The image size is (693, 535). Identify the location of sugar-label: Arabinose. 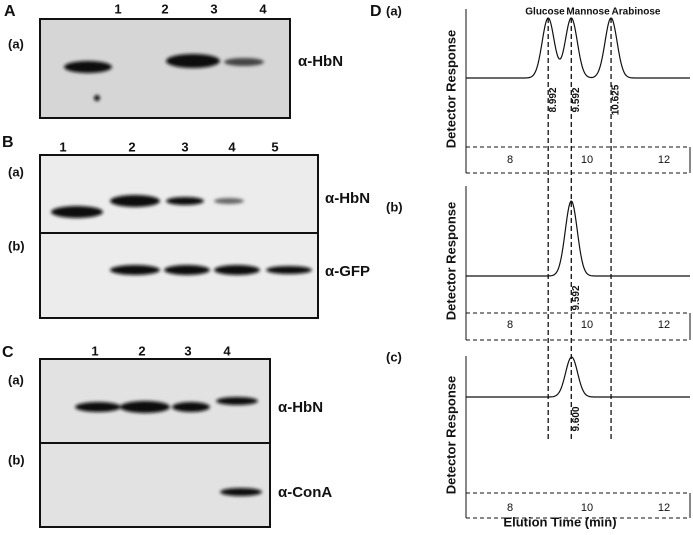
(636, 12).